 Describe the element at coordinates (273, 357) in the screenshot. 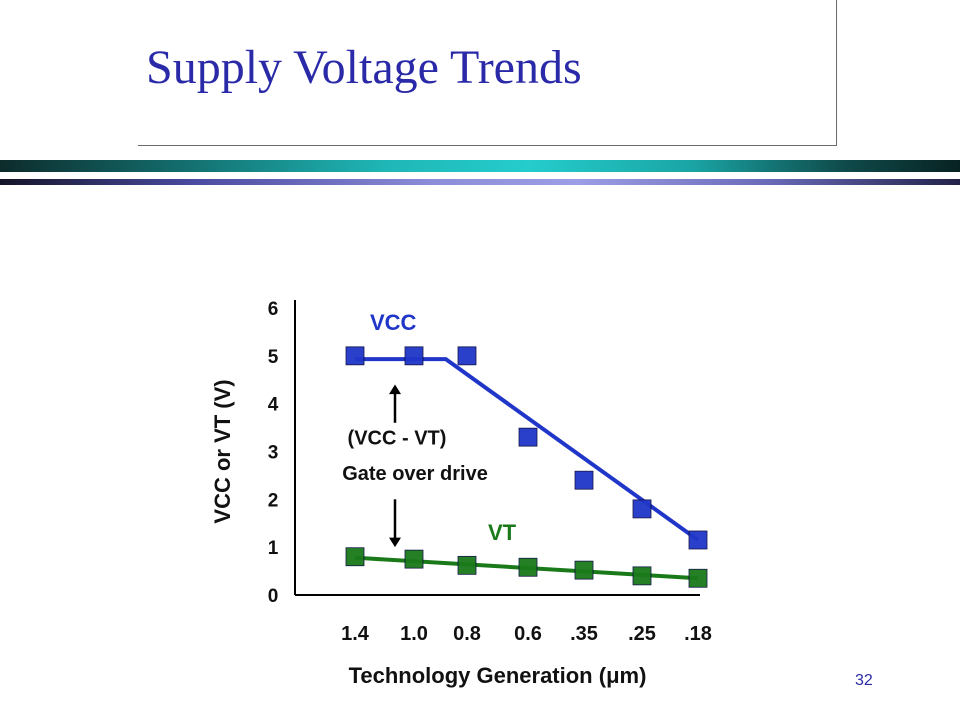

I see `y-tick-label: 5` at that location.